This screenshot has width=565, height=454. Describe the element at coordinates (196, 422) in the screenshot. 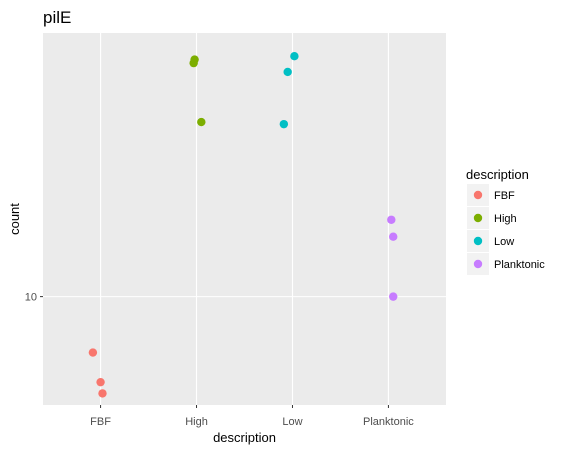

I see `x-tick-label: High` at that location.